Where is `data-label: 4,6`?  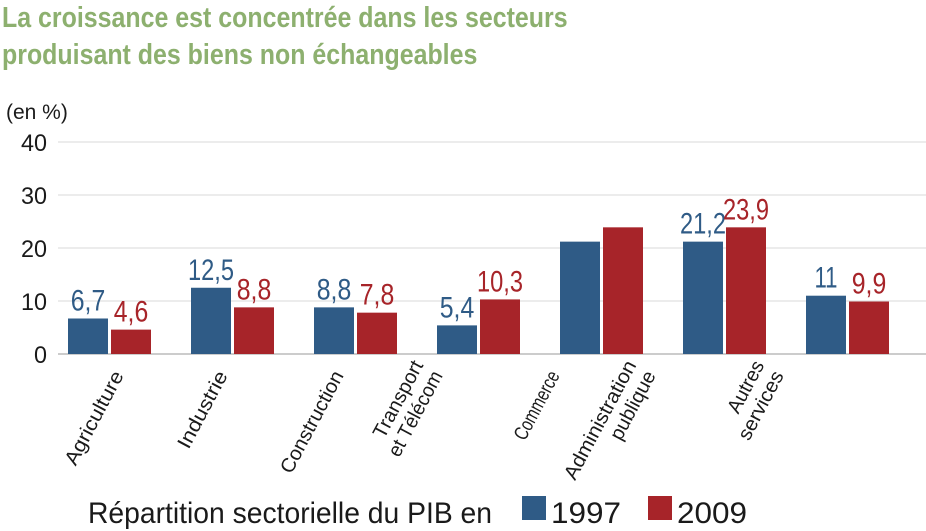
data-label: 4,6 is located at coordinates (131, 312).